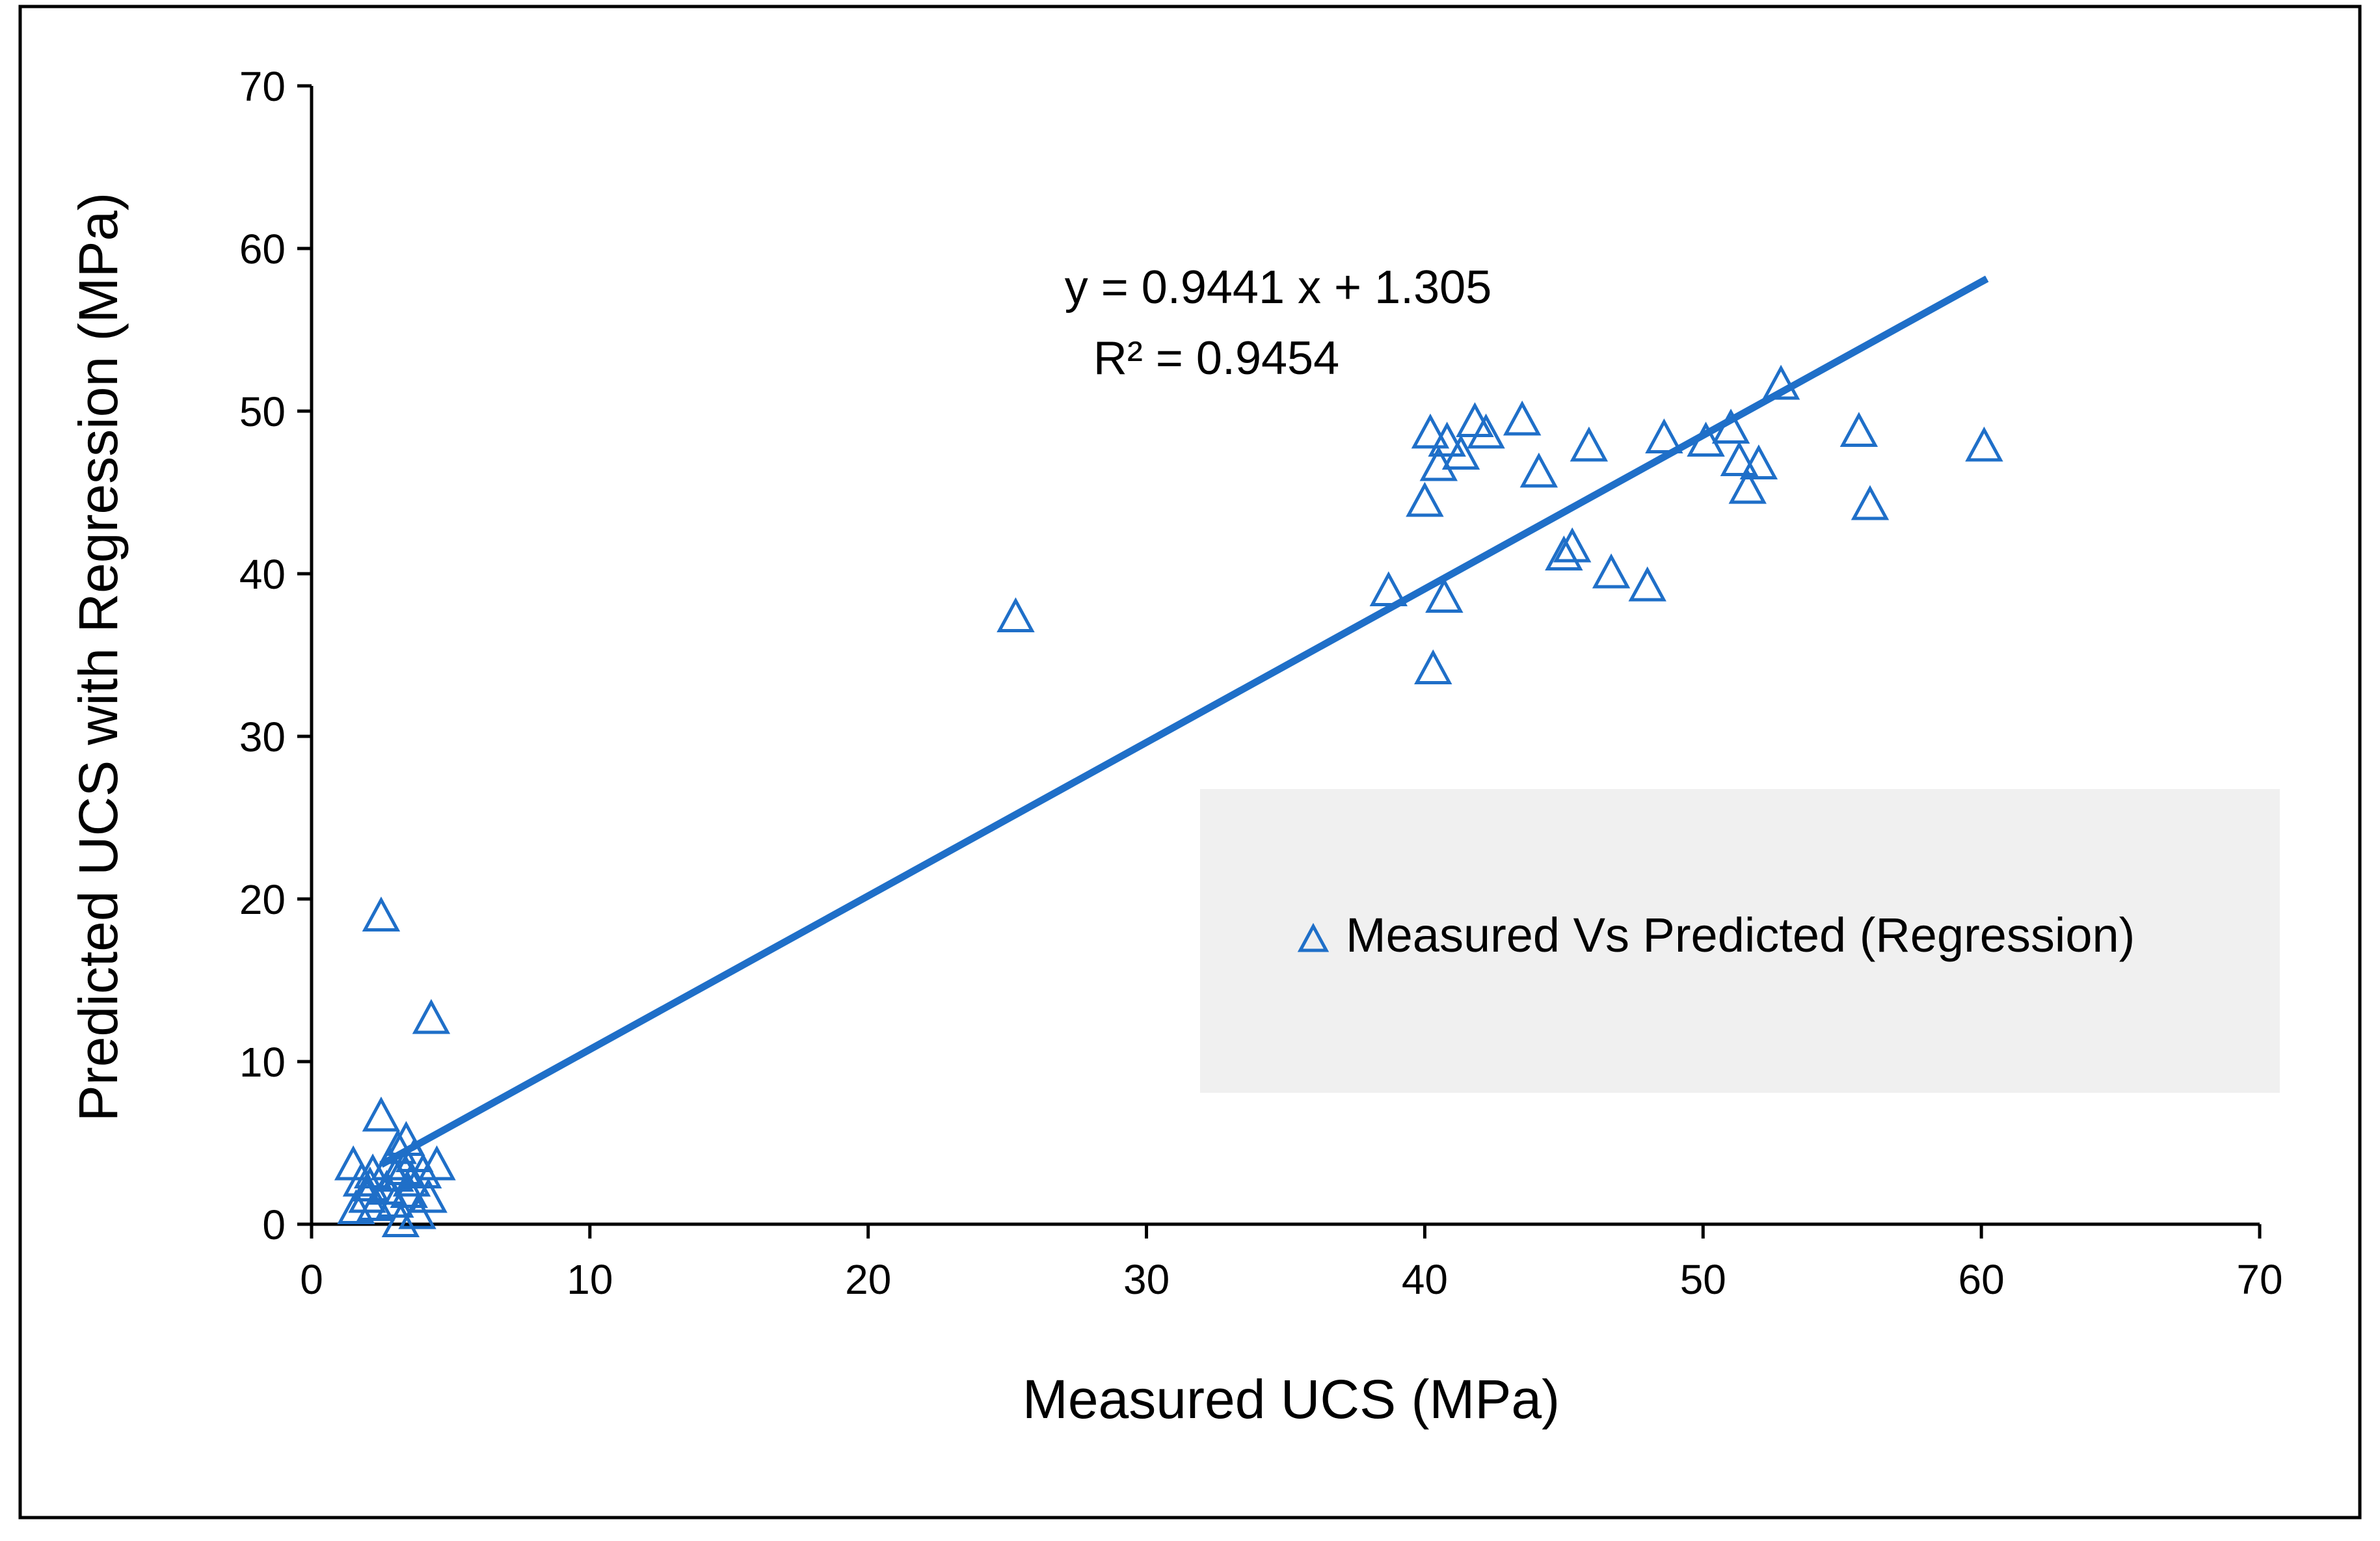  I want to click on trendline-r2: R² = 0.9454, so click(1216, 358).